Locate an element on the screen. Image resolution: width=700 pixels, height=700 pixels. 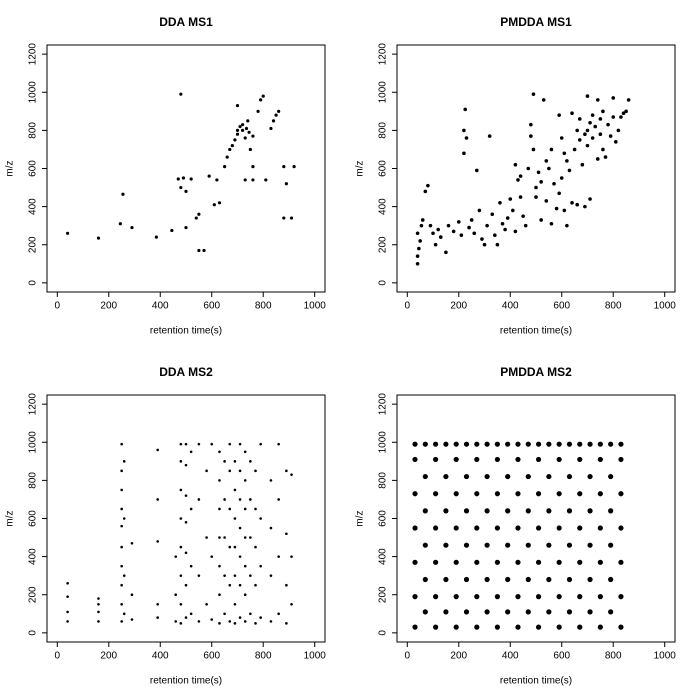
x-tick-label: 0 is located at coordinates (408, 656).